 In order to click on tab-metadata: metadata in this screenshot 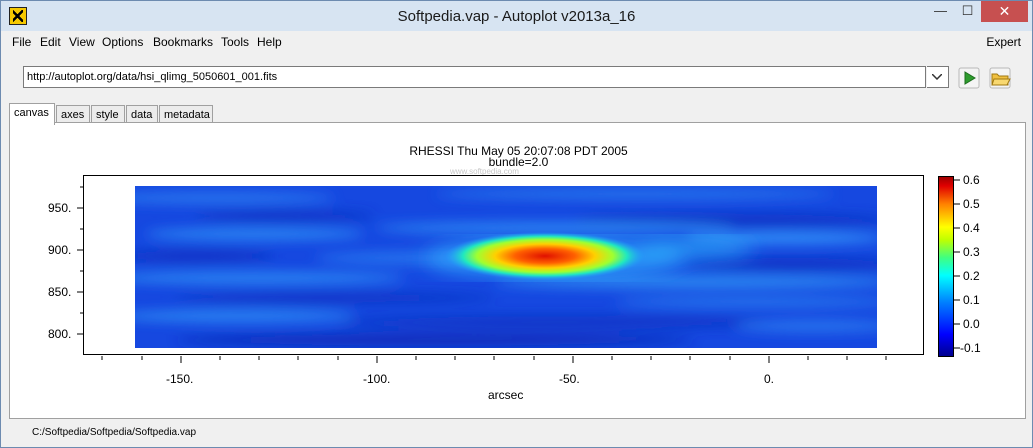, I will do `click(186, 114)`.